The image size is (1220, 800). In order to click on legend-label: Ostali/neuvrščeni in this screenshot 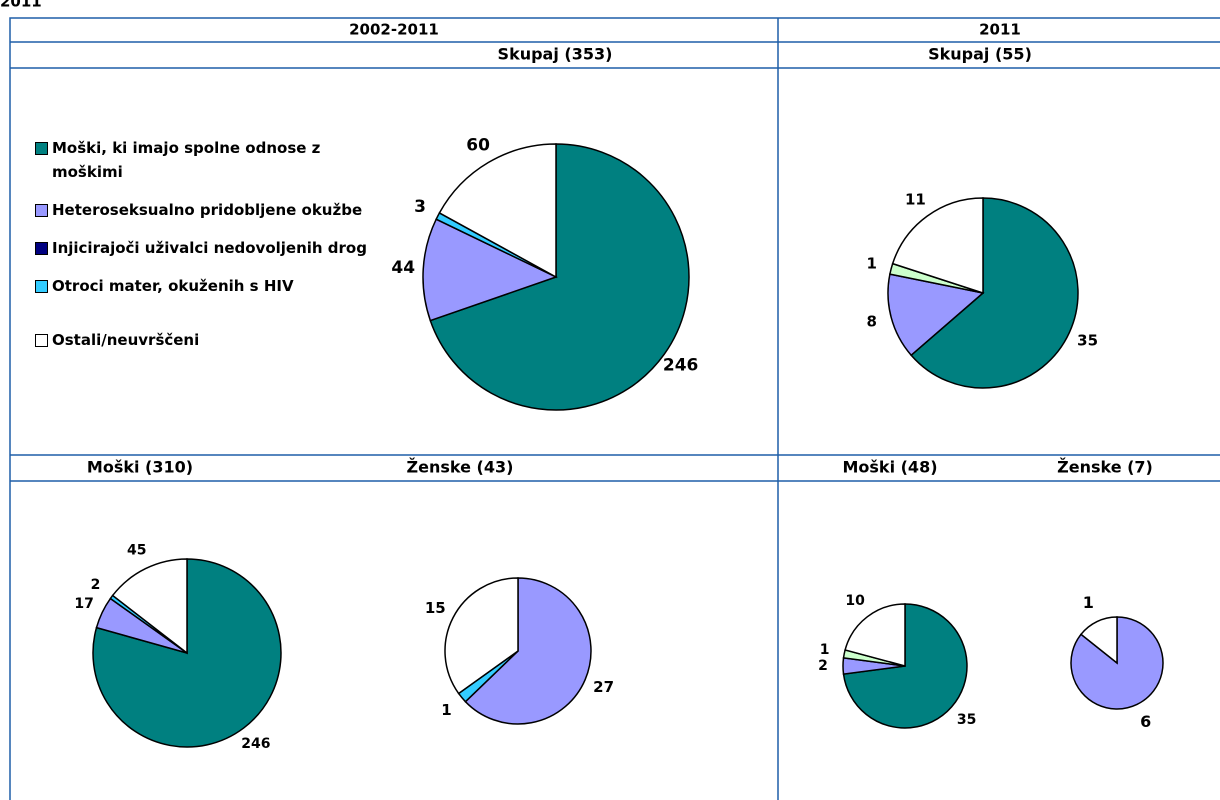, I will do `click(126, 340)`.